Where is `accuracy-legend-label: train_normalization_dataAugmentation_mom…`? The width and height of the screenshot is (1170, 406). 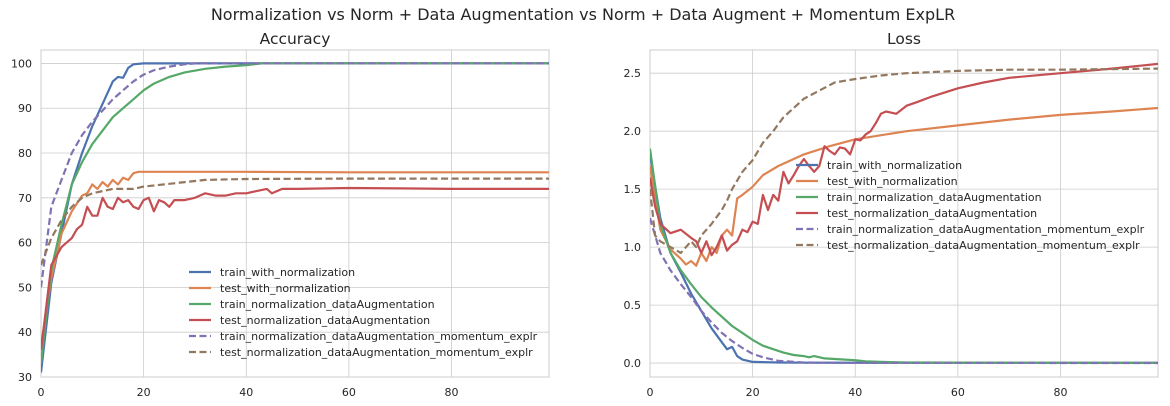
accuracy-legend-label: train_normalization_dataAugmentation_mom… is located at coordinates (379, 336).